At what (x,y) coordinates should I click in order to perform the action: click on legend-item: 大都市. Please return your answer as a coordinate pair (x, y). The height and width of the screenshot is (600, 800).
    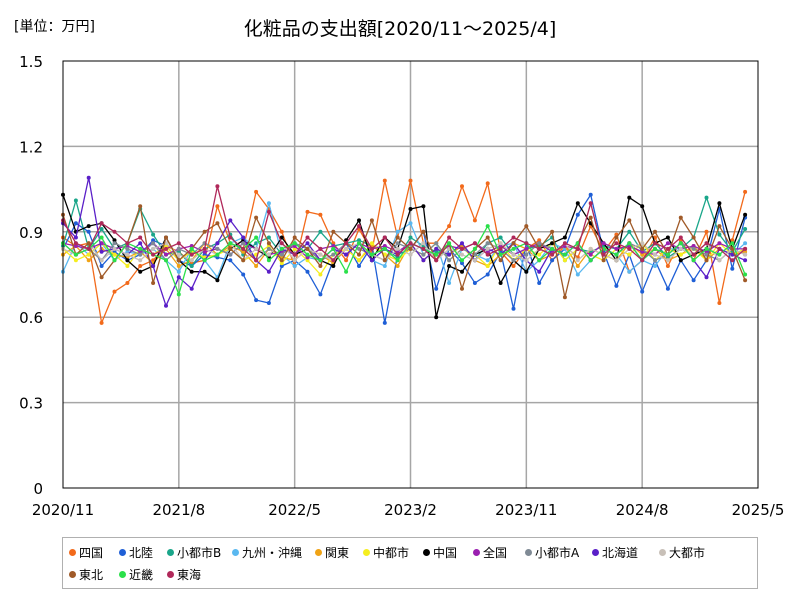
    Looking at the image, I should click on (682, 552).